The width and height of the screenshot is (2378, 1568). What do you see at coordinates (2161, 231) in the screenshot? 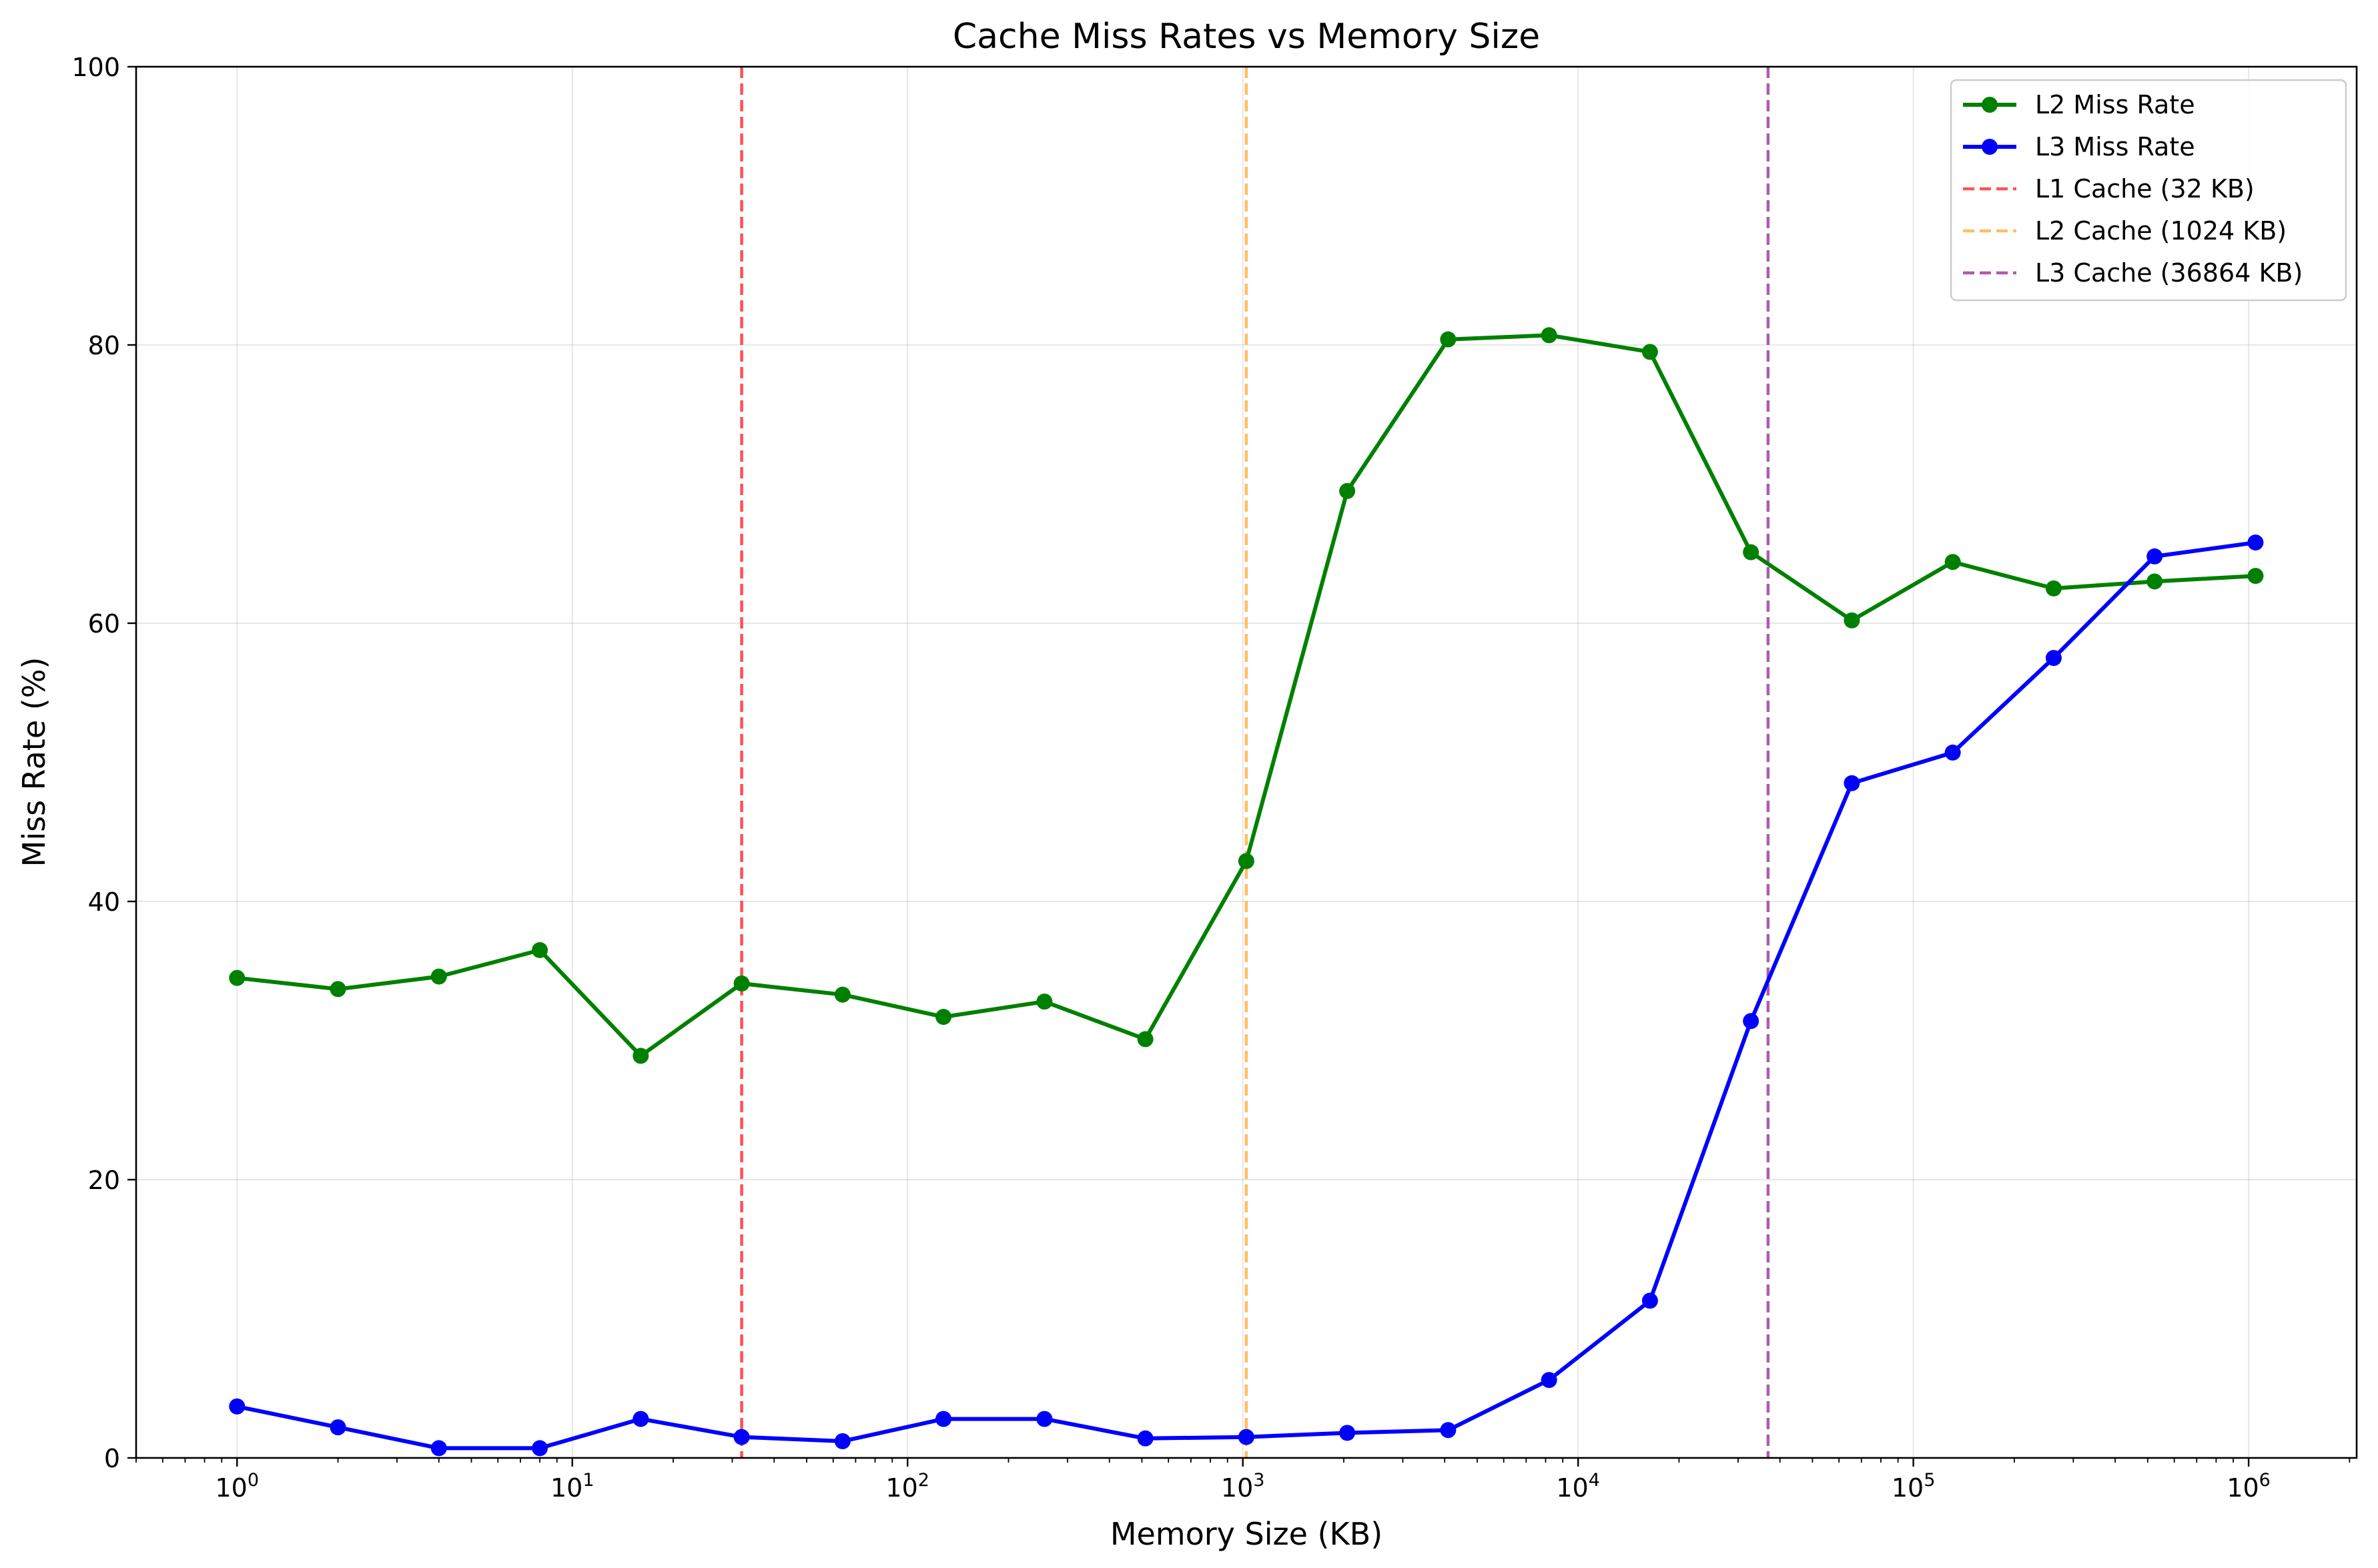
I see `legend-label: L2 Cache (1024 KB)` at bounding box center [2161, 231].